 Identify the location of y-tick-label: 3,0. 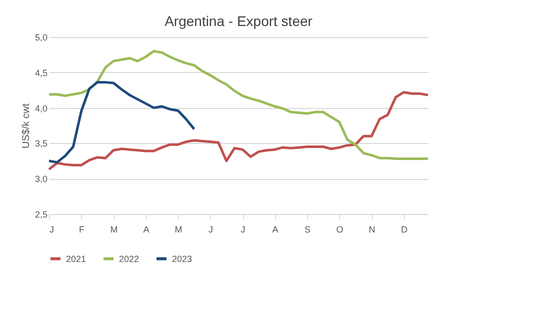
(41, 179).